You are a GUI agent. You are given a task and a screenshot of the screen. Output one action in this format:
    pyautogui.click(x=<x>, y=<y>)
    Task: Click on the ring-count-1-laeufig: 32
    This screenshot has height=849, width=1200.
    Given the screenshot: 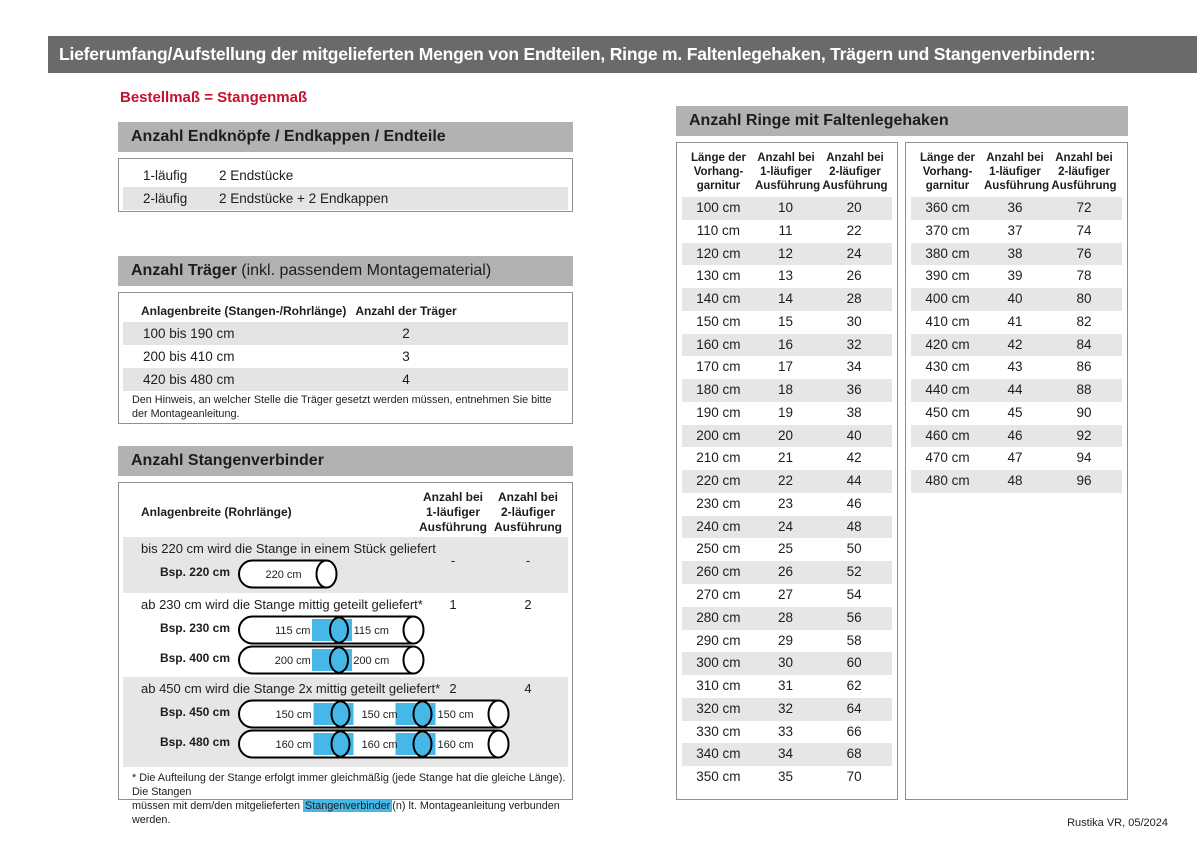 What is the action you would take?
    pyautogui.click(x=785, y=708)
    